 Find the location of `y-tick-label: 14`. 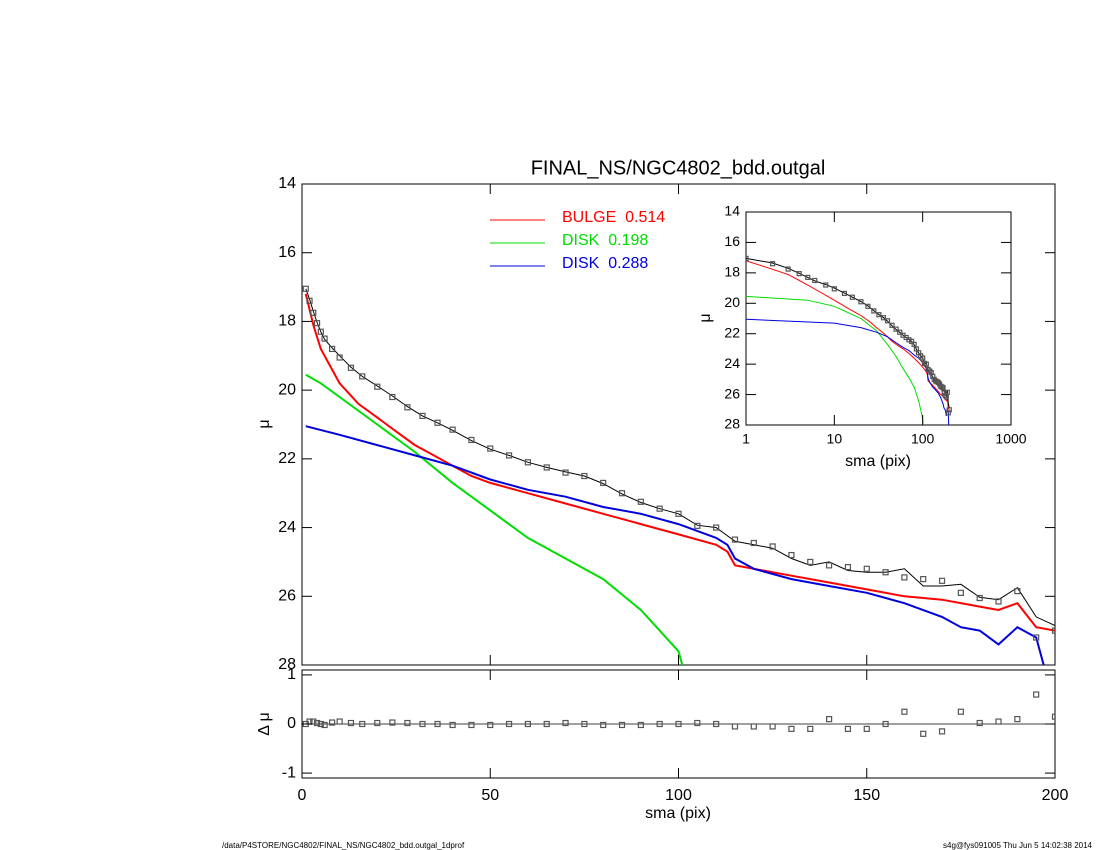

y-tick-label: 14 is located at coordinates (287, 183).